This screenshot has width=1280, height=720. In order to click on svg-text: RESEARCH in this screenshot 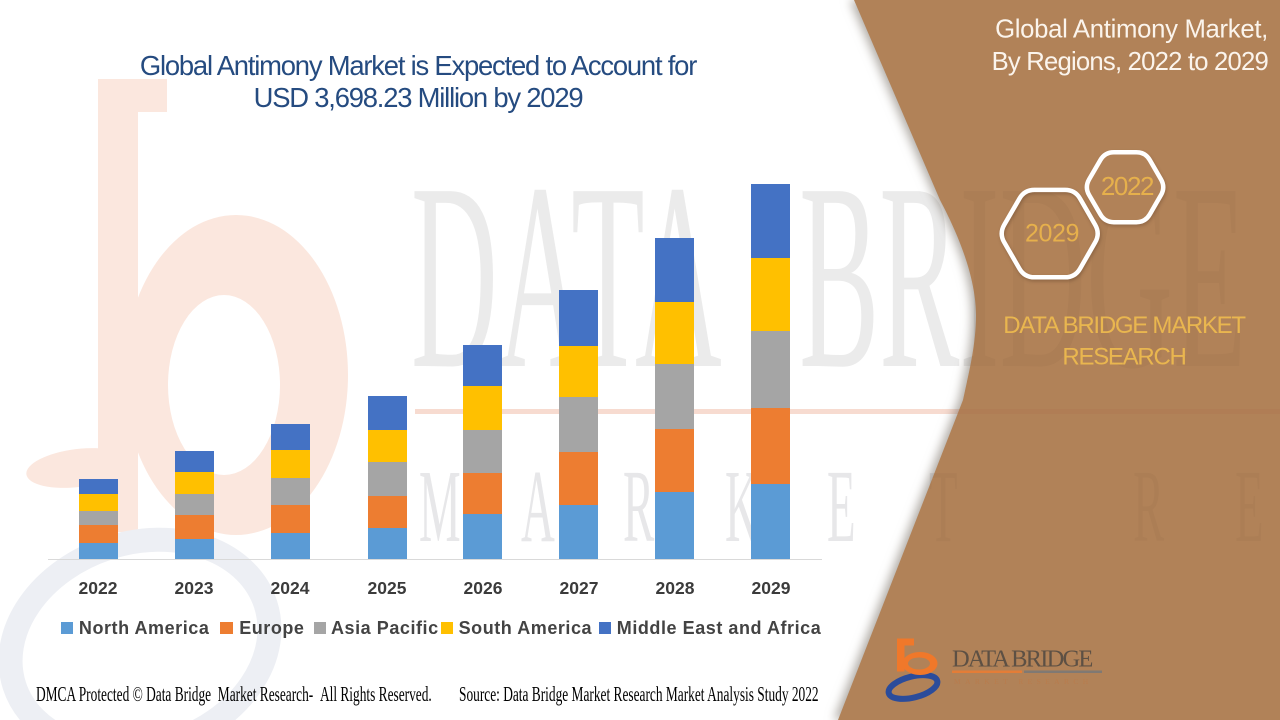, I will do `click(1123, 357)`.